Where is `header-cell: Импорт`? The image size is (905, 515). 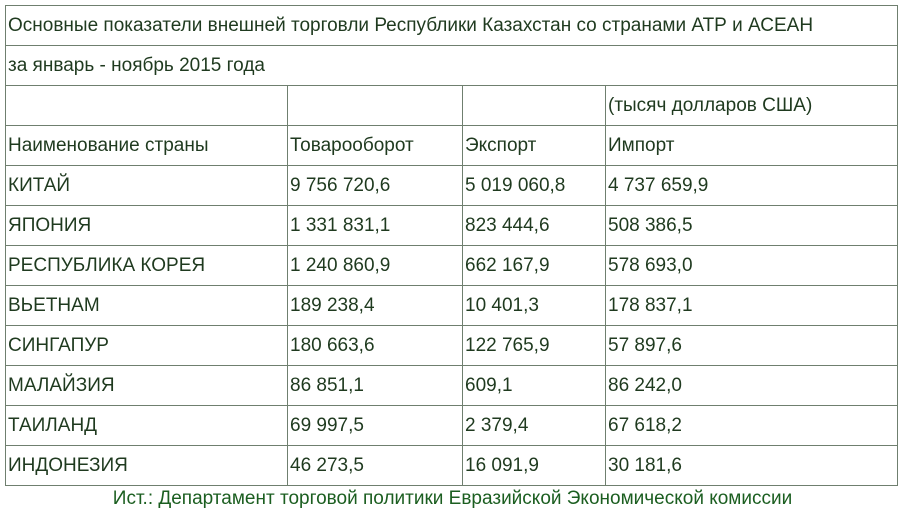
header-cell: Импорт is located at coordinates (751, 145).